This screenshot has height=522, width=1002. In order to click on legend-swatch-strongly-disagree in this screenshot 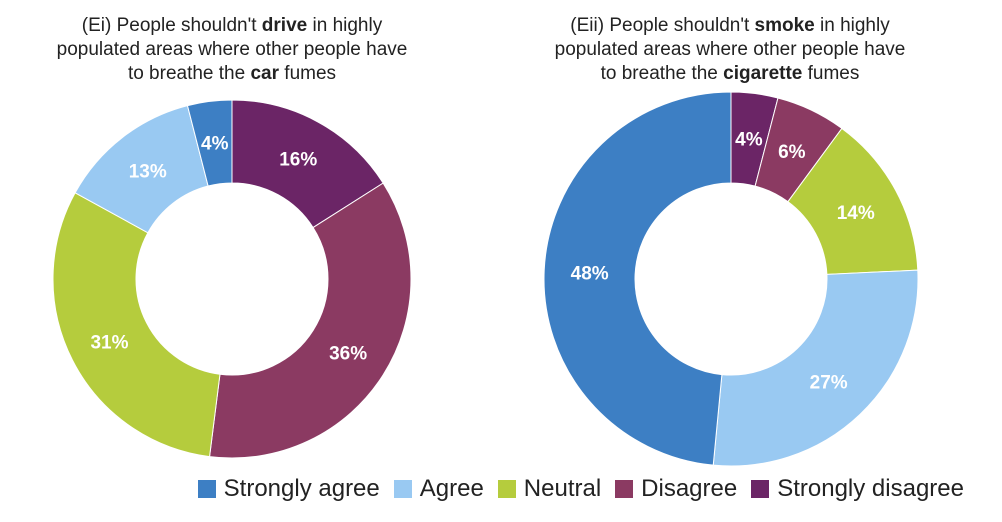, I will do `click(760, 489)`.